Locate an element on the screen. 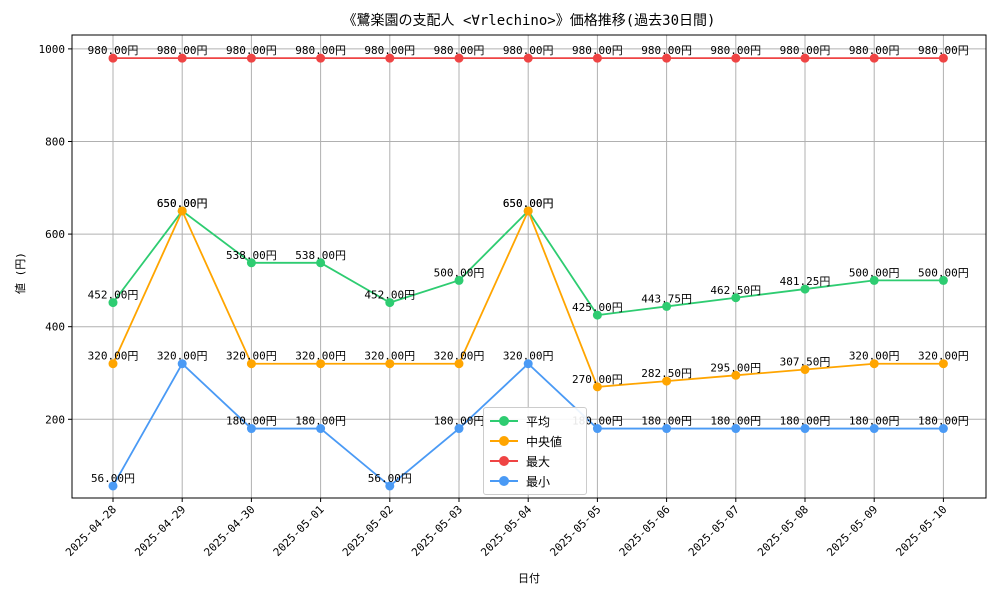 Image resolution: width=1000 pixels, height=600 pixels. legend-item: 中央値 is located at coordinates (535, 441).